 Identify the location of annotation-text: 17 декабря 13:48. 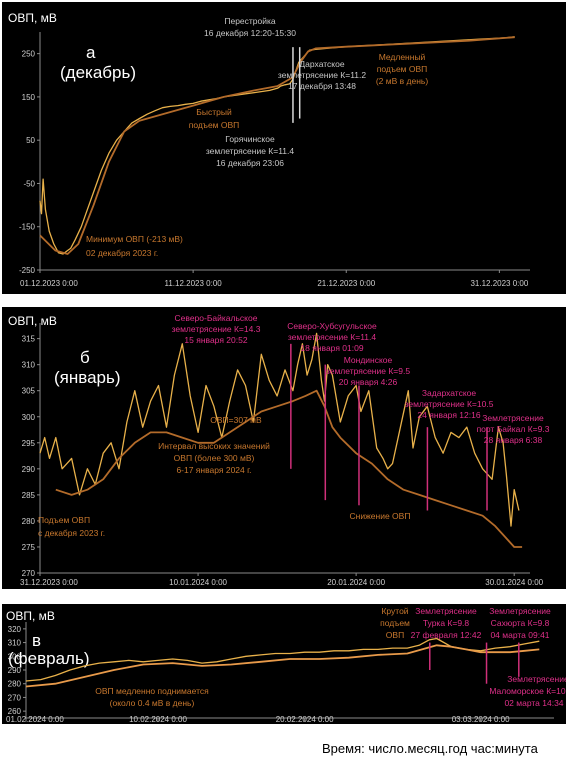
(322, 86).